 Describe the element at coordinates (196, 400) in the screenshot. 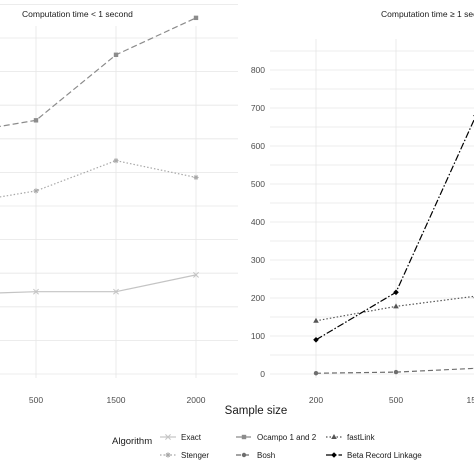

I see `left-xtick-2000: 2000` at that location.